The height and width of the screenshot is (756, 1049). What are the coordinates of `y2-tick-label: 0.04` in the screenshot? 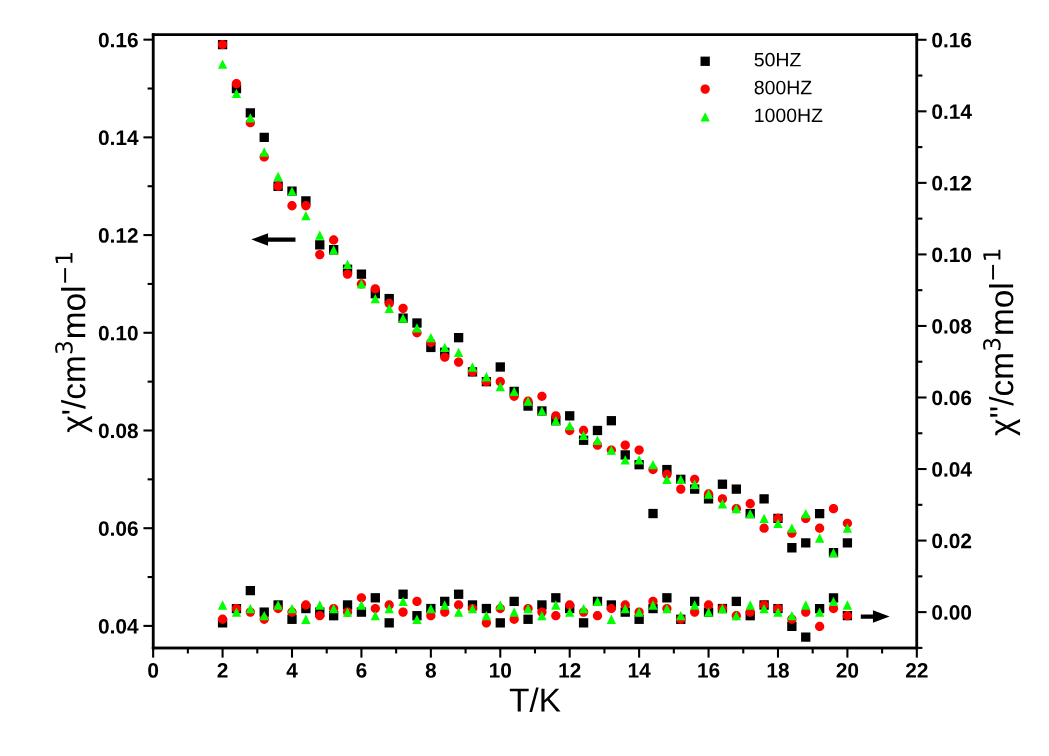 It's located at (952, 469).